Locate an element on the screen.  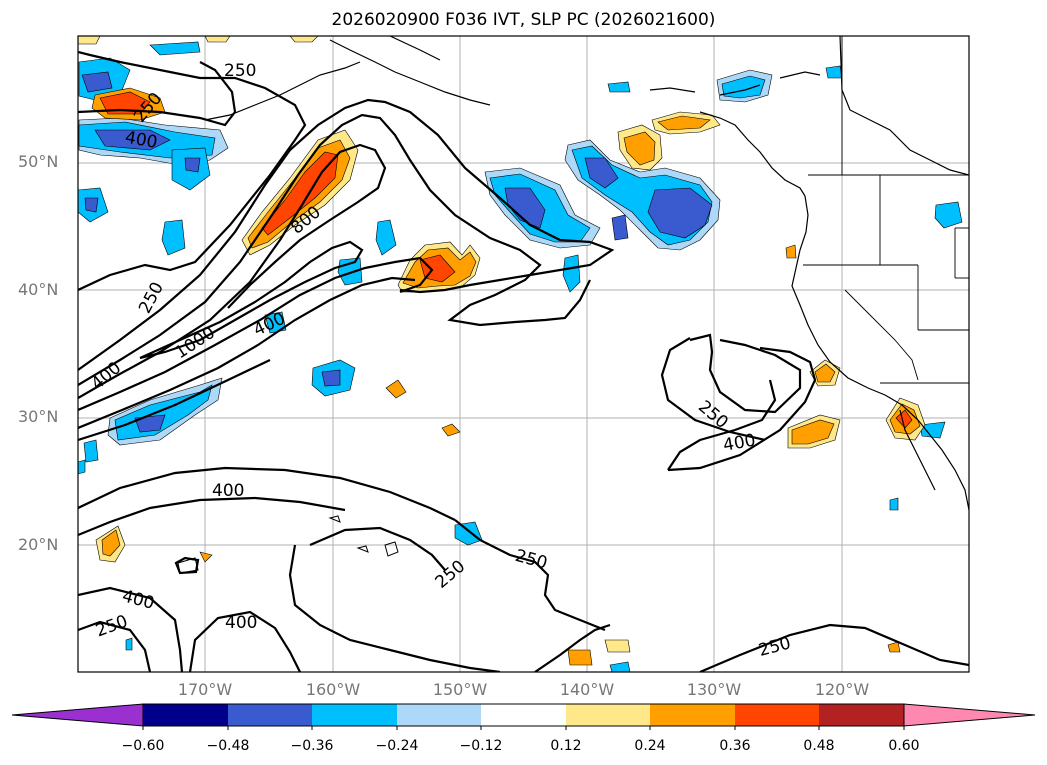
lat-label-50n: 50°N is located at coordinates (38, 161).